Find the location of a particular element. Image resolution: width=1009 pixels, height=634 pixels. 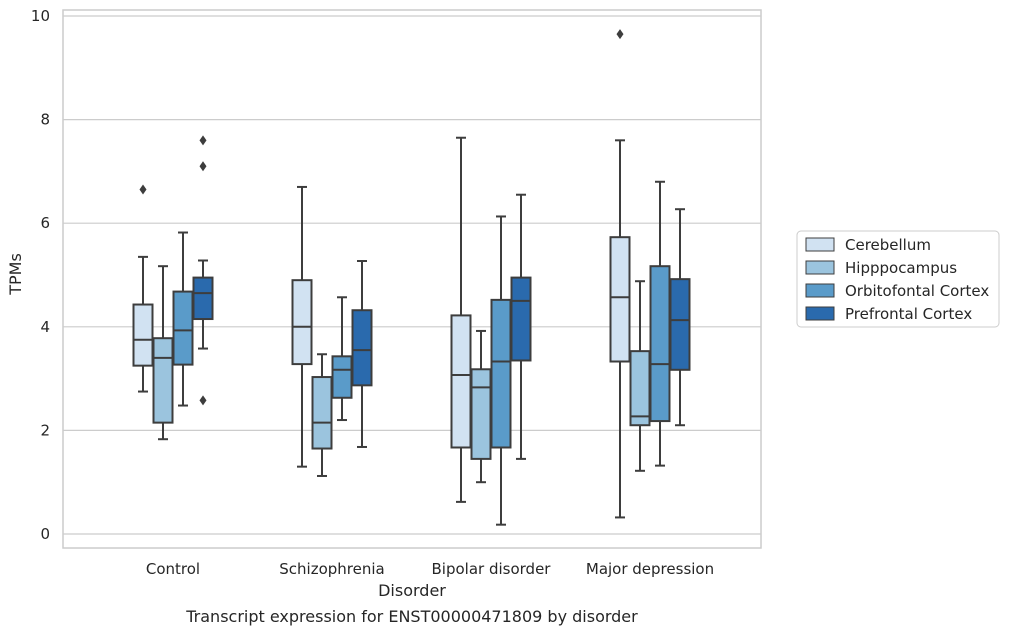

y-tick-label: 2 is located at coordinates (45, 430).